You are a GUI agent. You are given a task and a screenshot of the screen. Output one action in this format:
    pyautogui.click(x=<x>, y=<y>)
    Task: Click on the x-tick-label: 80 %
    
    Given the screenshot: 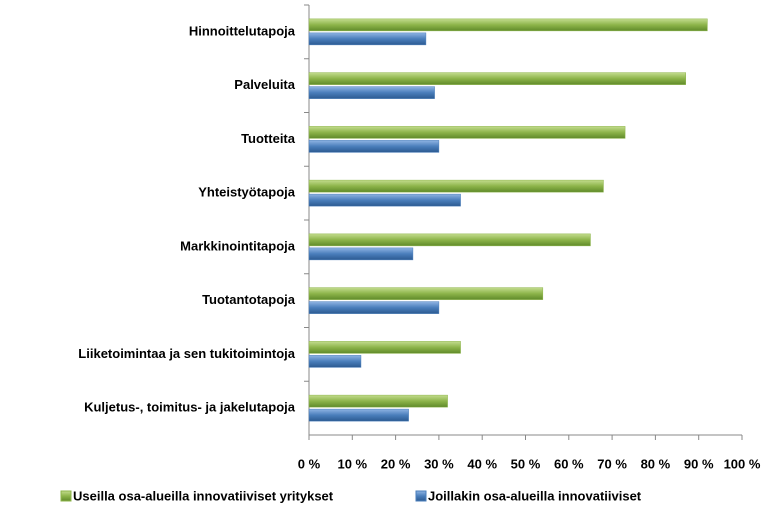 What is the action you would take?
    pyautogui.click(x=656, y=463)
    